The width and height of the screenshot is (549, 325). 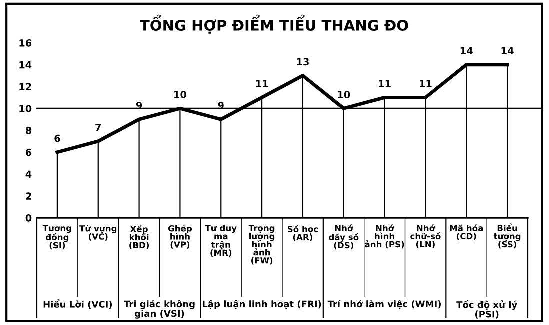 I want to click on text: Hiểu Lời (VCI), so click(x=78, y=304).